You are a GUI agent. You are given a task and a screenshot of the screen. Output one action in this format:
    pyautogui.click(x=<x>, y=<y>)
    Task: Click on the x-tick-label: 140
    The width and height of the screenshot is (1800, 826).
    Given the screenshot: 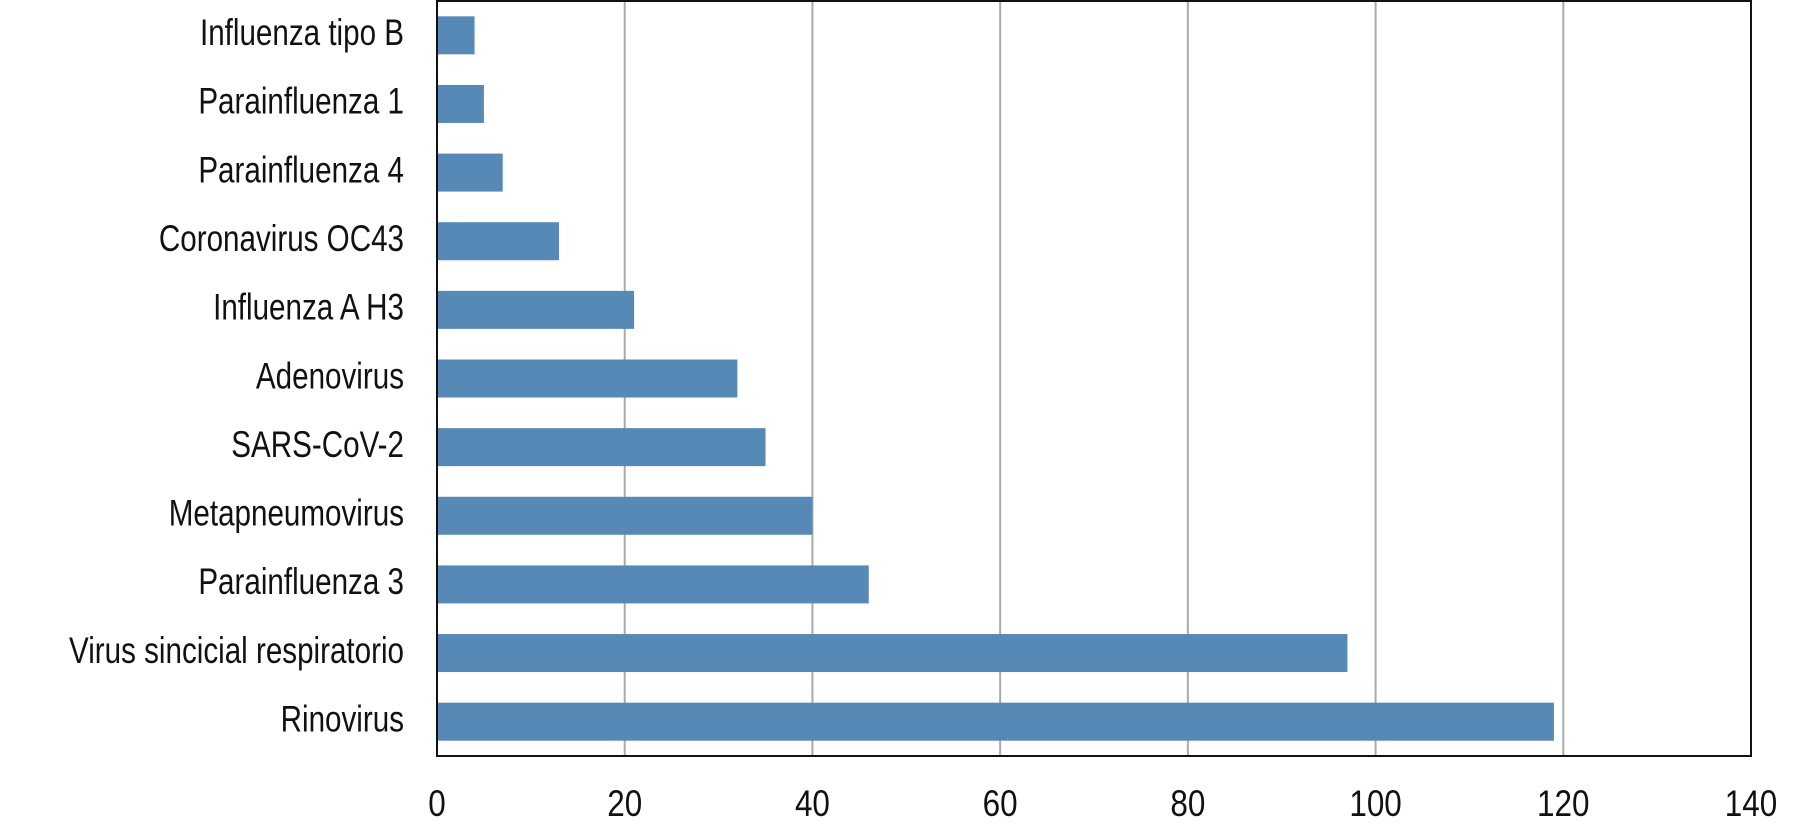 What is the action you would take?
    pyautogui.click(x=1751, y=803)
    